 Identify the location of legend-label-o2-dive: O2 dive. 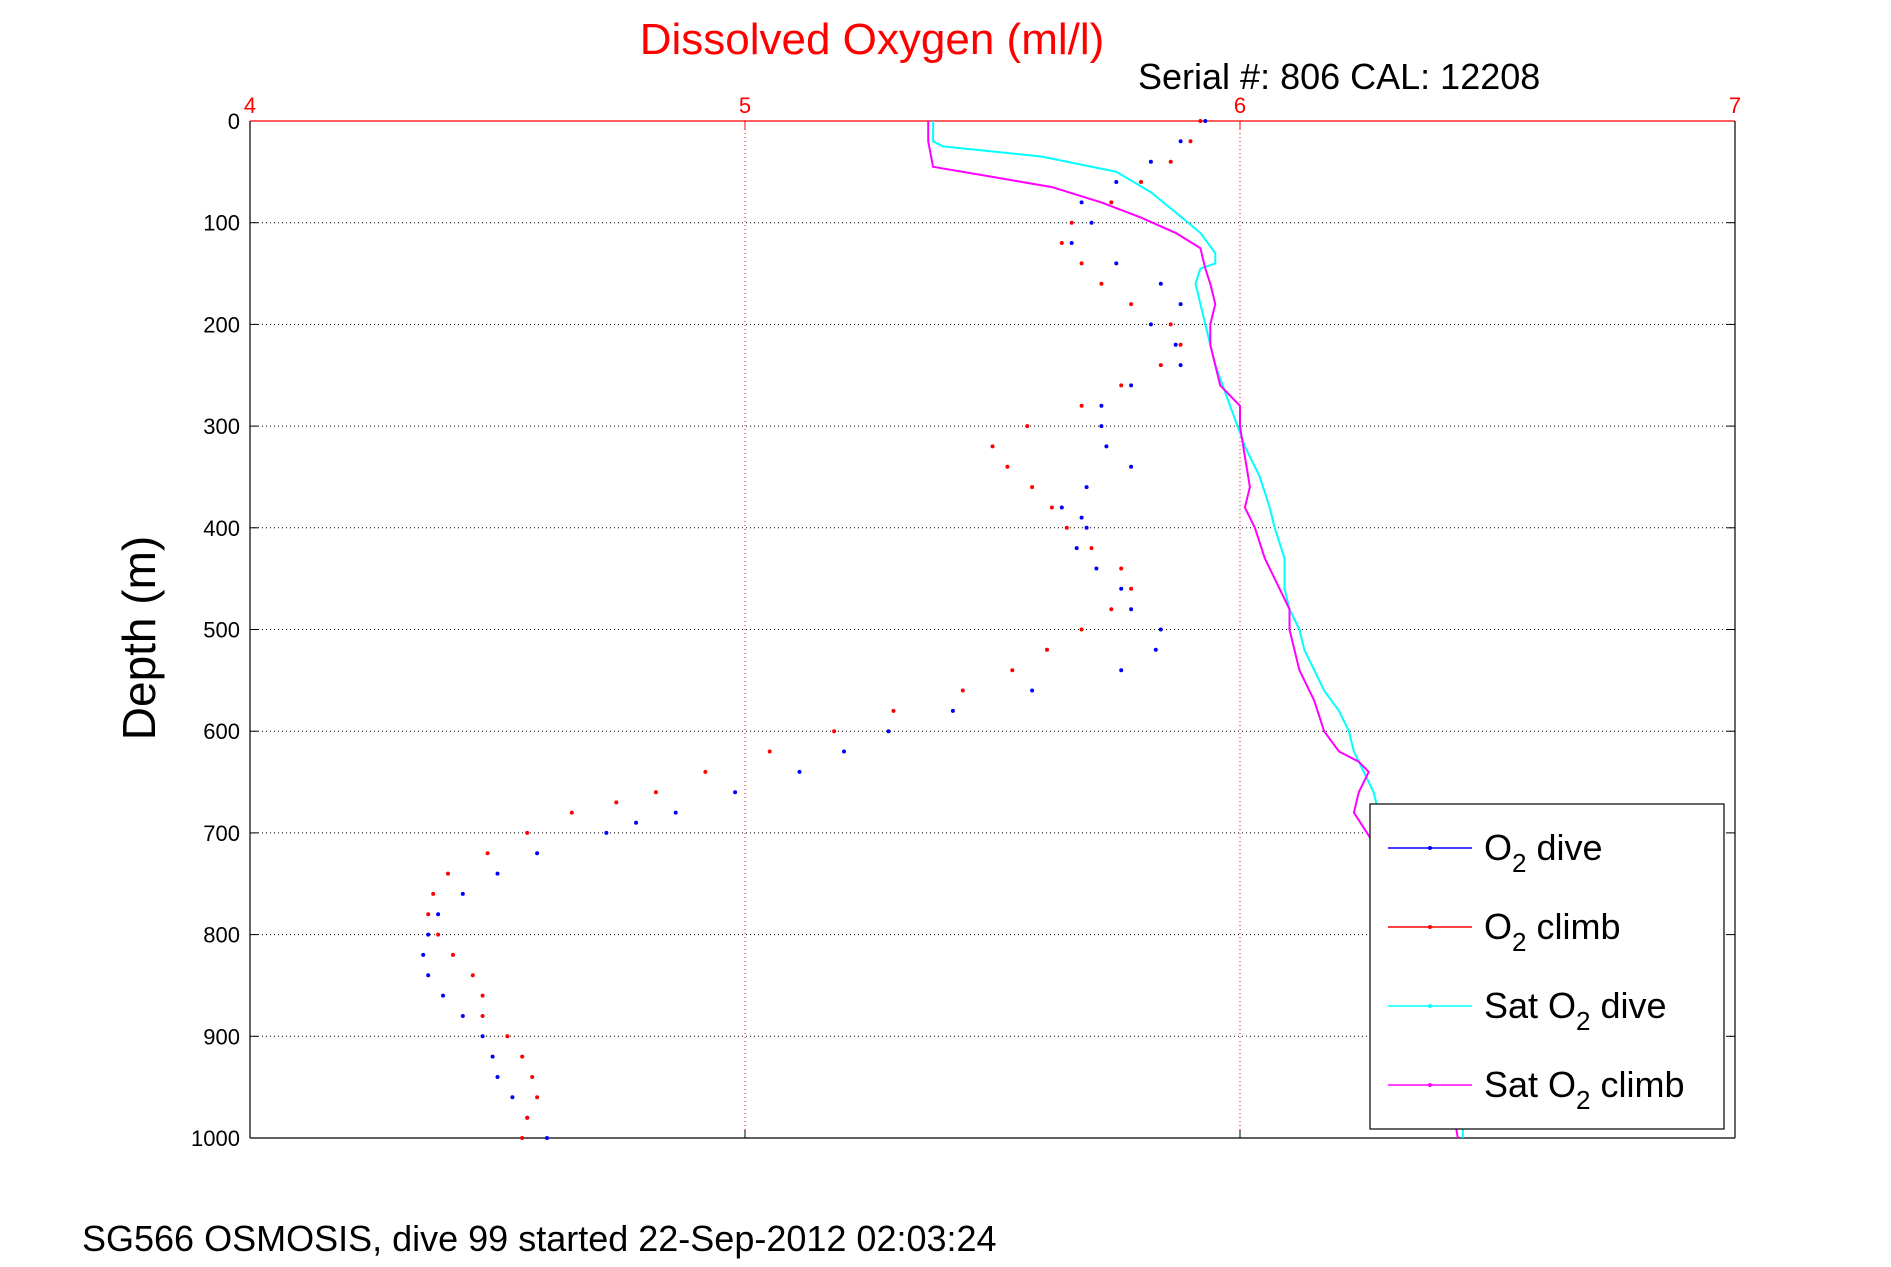
(1543, 852).